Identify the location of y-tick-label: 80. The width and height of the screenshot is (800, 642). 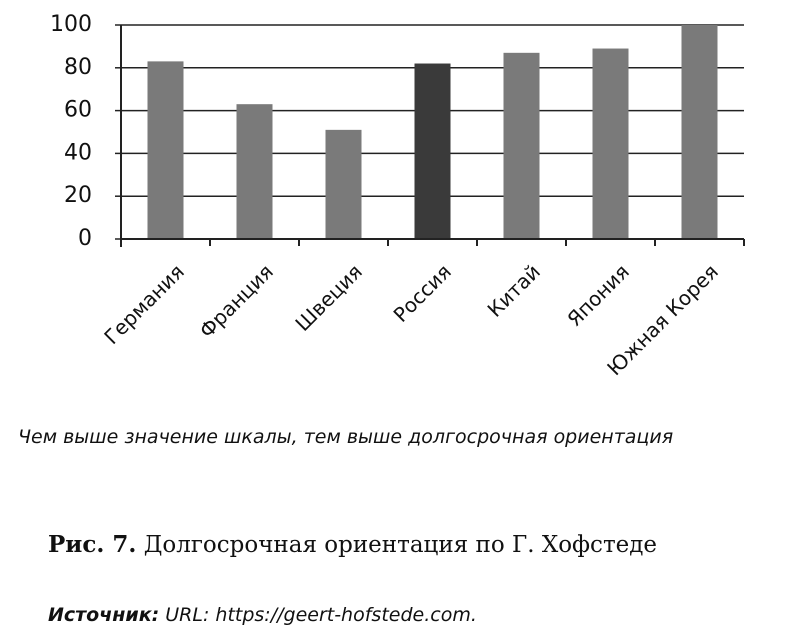
(78, 67).